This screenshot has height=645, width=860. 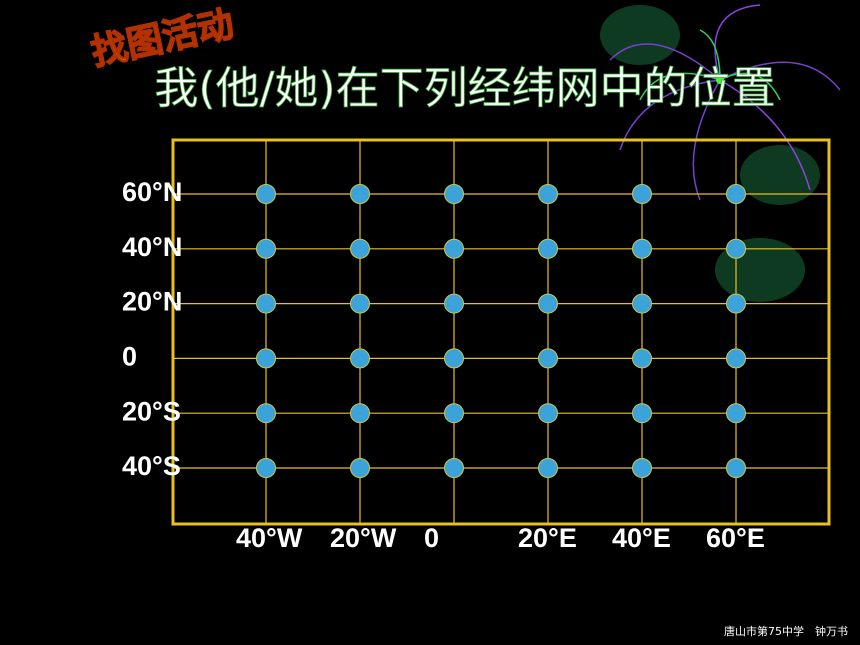 I want to click on latitude-label: 20°S, so click(x=151, y=411).